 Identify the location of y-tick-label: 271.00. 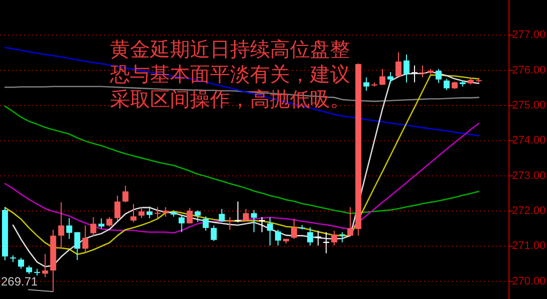
(529, 246).